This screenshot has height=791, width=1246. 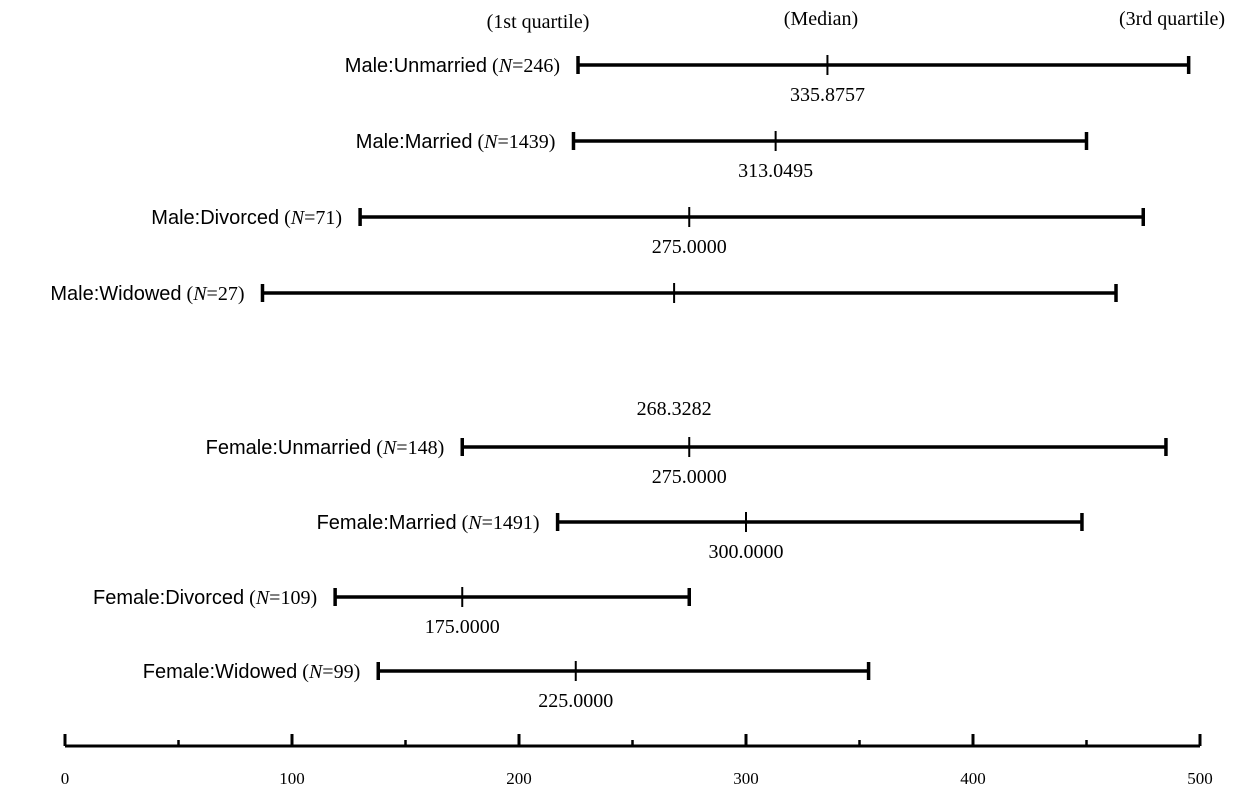 I want to click on sample-size: (N=99), so click(x=328, y=672).